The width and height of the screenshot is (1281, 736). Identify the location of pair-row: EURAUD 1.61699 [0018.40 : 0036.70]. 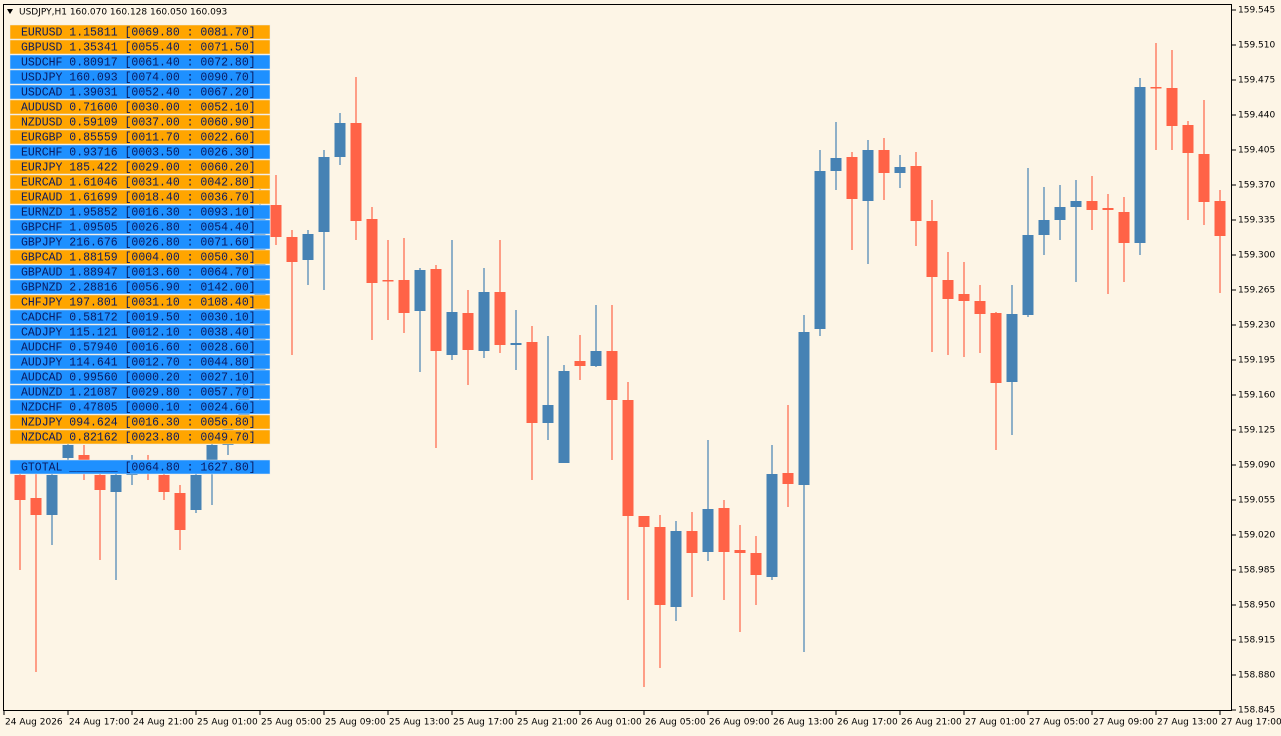
(138, 198).